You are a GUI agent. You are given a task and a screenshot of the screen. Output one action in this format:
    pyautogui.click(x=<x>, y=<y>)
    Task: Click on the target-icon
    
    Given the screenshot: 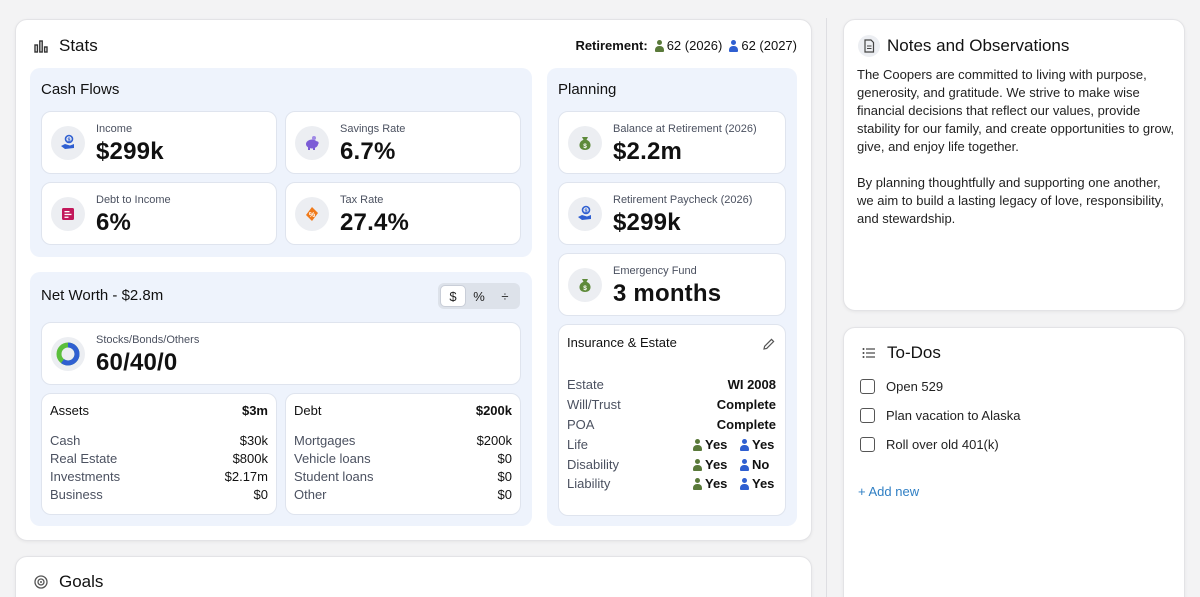 What is the action you would take?
    pyautogui.click(x=41, y=582)
    